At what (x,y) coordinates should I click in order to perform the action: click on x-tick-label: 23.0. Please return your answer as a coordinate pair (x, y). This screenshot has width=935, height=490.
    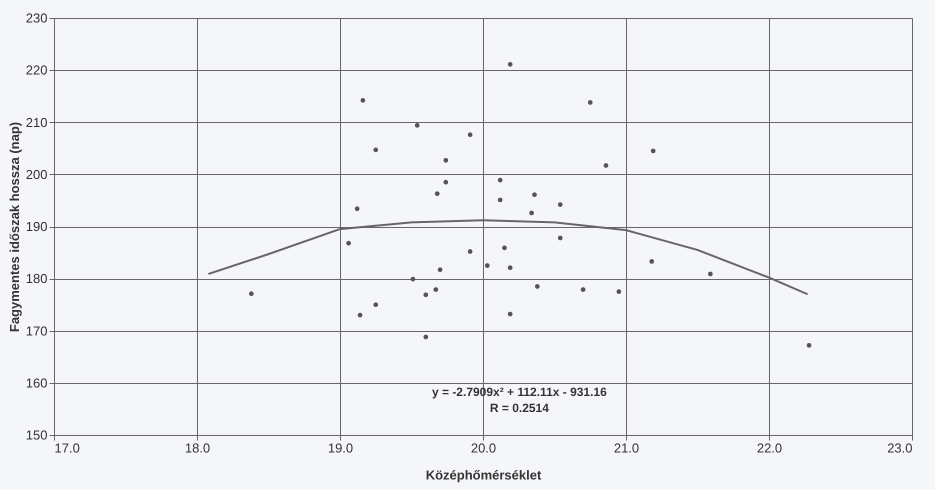
    Looking at the image, I should click on (899, 448).